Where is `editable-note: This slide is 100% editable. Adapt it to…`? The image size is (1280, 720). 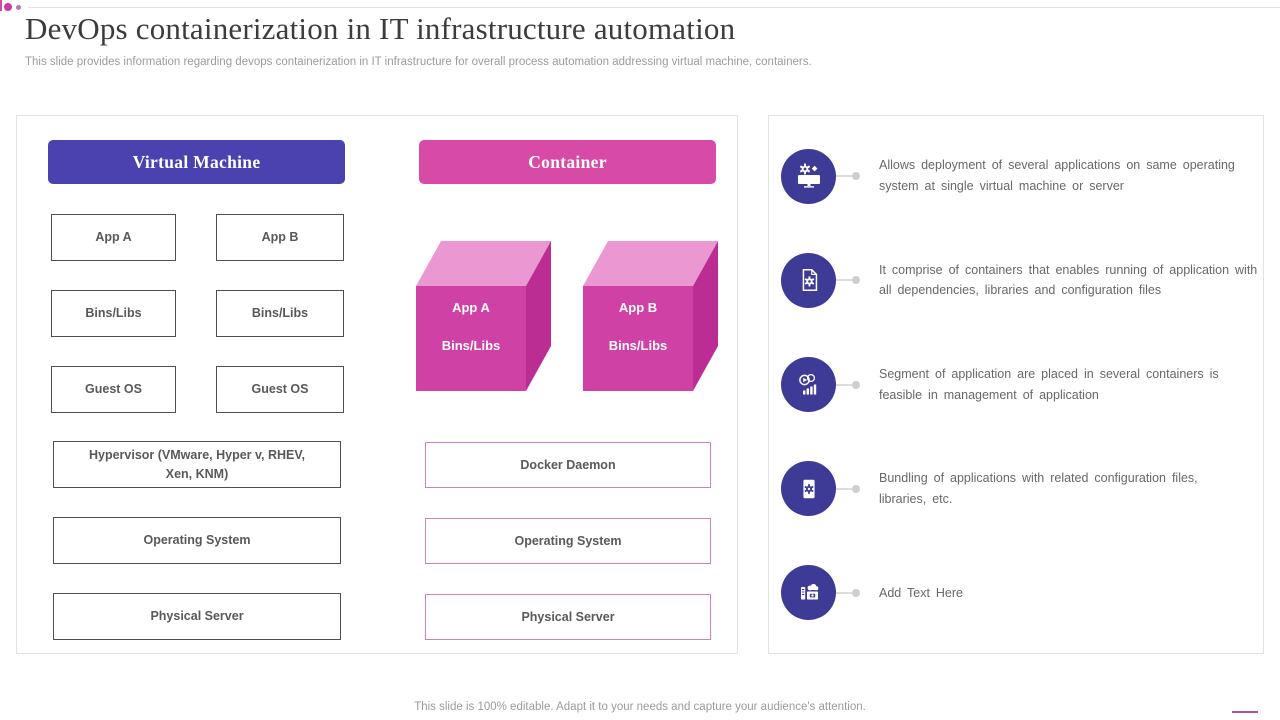
editable-note: This slide is 100% editable. Adapt it to… is located at coordinates (640, 707).